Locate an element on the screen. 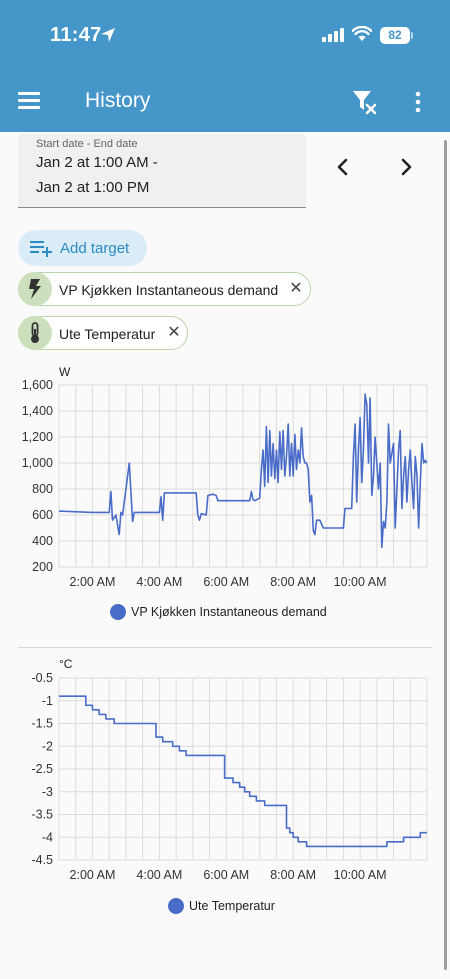  y-tick-label: -1 is located at coordinates (47, 701).